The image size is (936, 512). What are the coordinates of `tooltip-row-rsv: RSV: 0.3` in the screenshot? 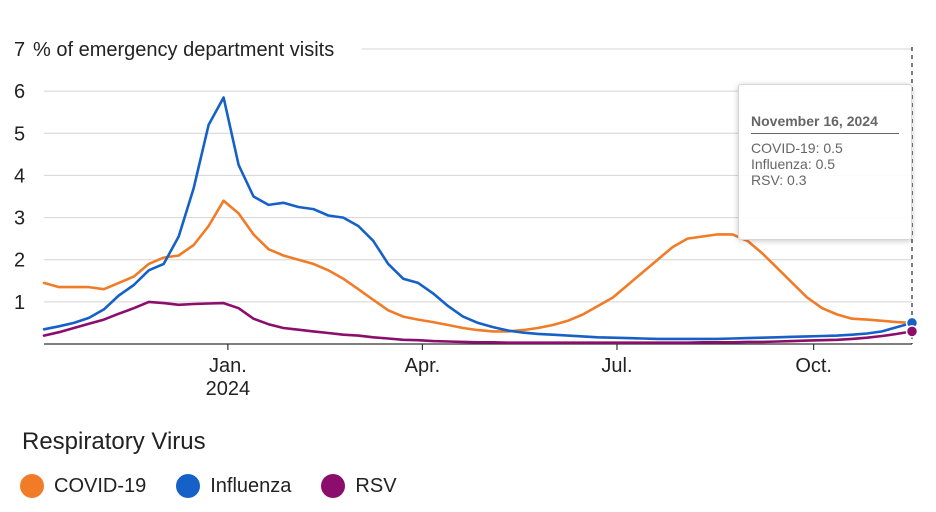 It's located at (779, 180).